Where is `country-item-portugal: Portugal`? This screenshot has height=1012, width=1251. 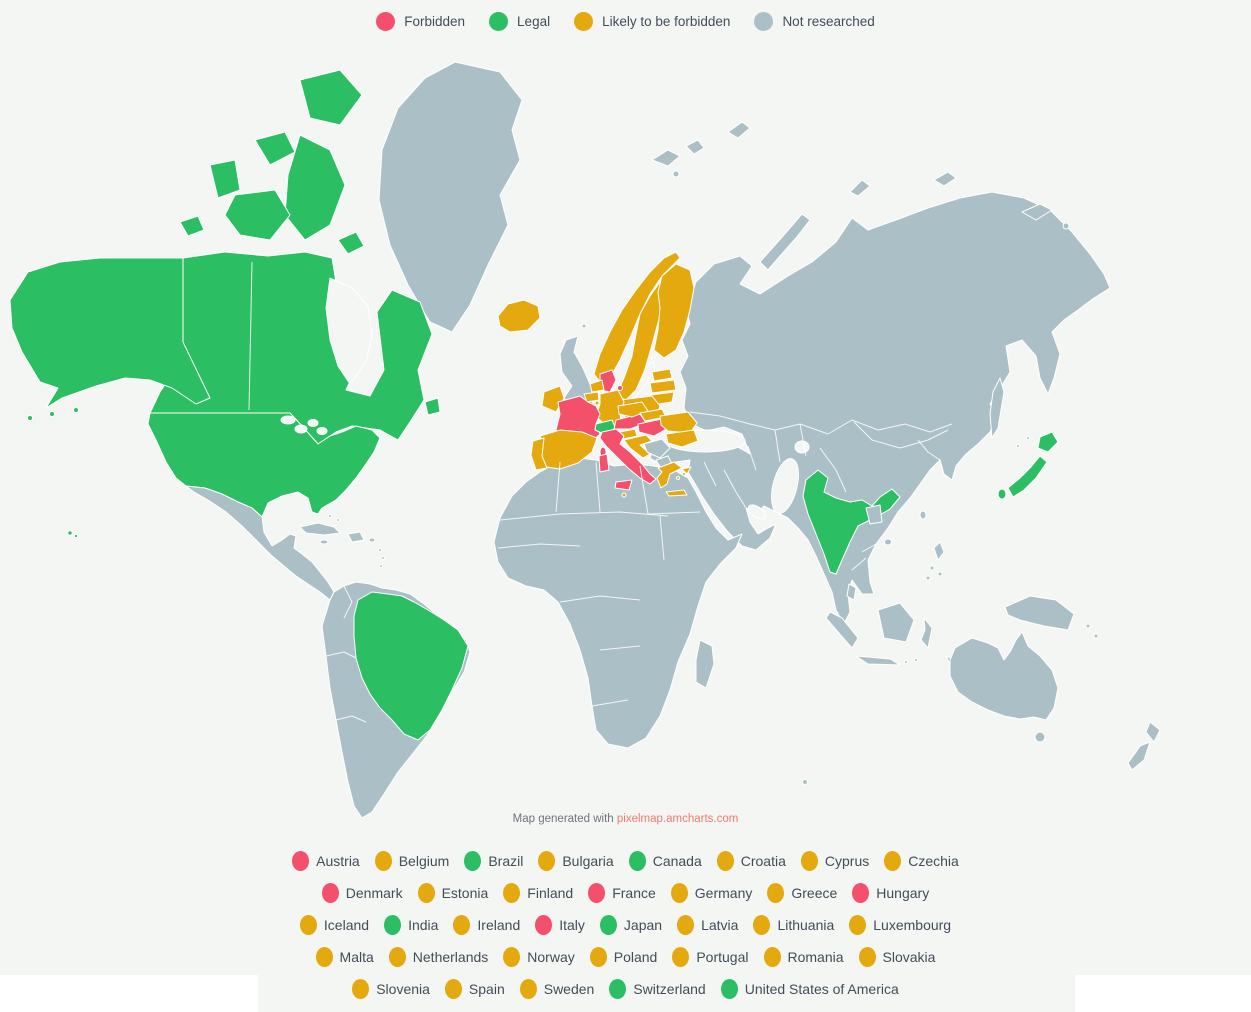 country-item-portugal: Portugal is located at coordinates (710, 957).